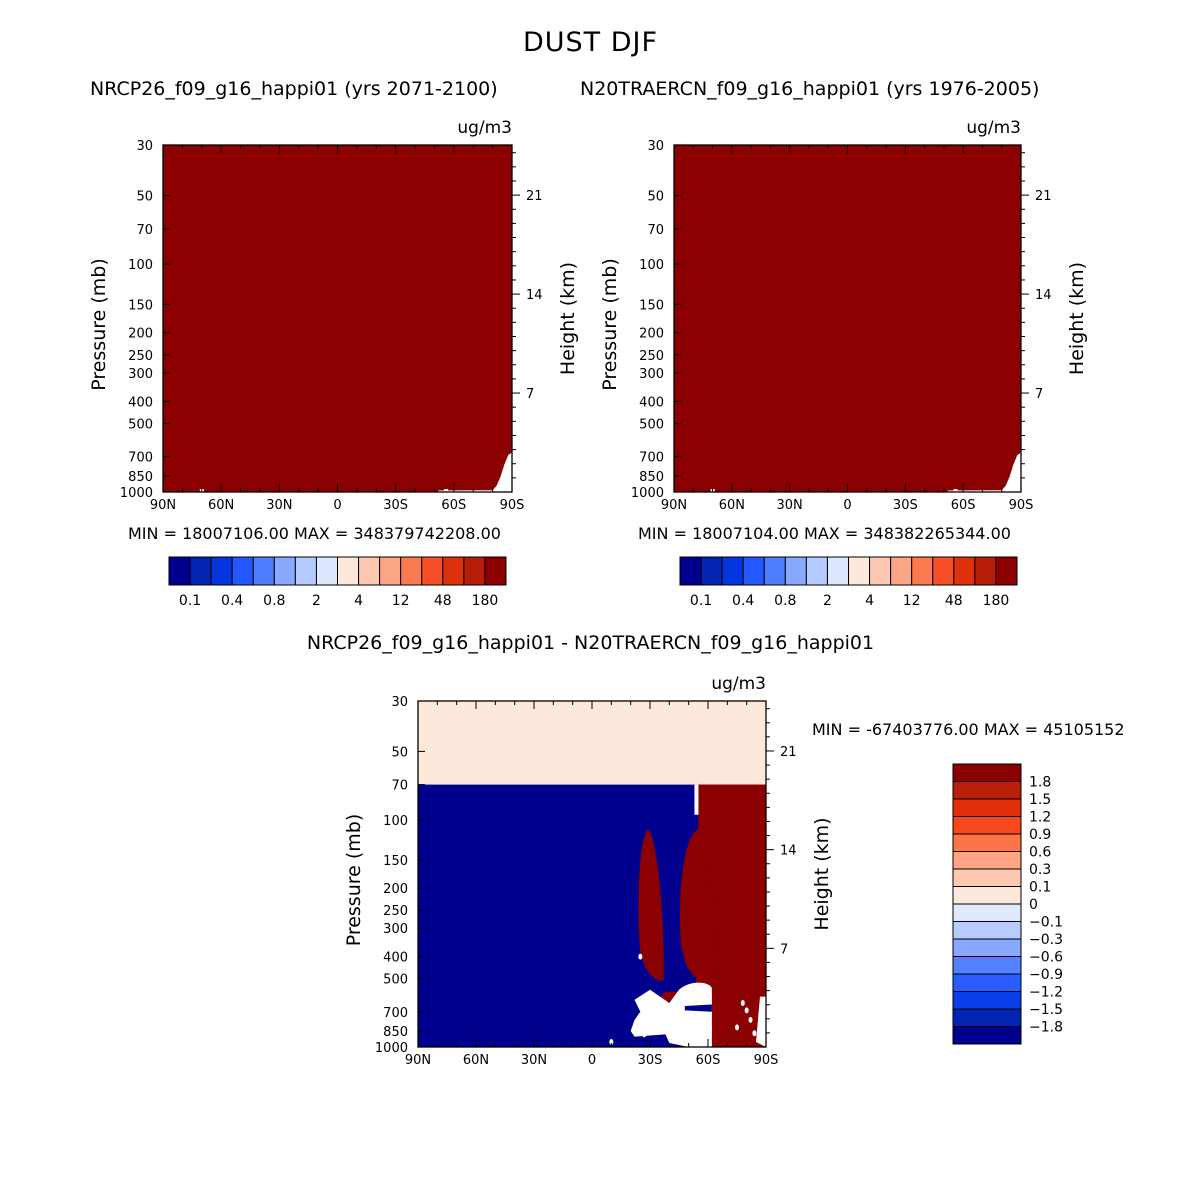 The width and height of the screenshot is (1181, 1190). What do you see at coordinates (1040, 870) in the screenshot?
I see `colorbar-3-label: 0.3` at bounding box center [1040, 870].